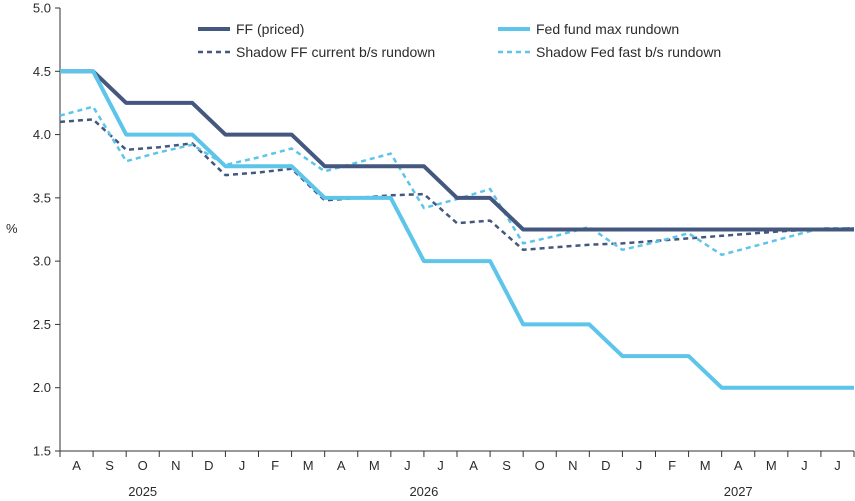  I want to click on y-axis-label: %, so click(12, 228).